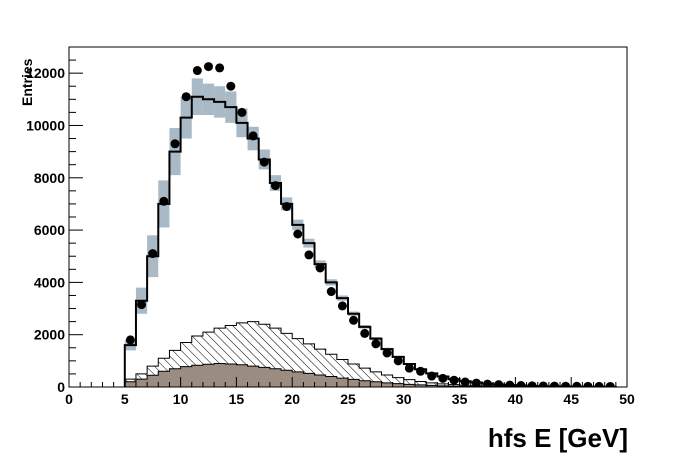 The width and height of the screenshot is (696, 472). What do you see at coordinates (49, 282) in the screenshot?
I see `y-tick-label: 4000` at bounding box center [49, 282].